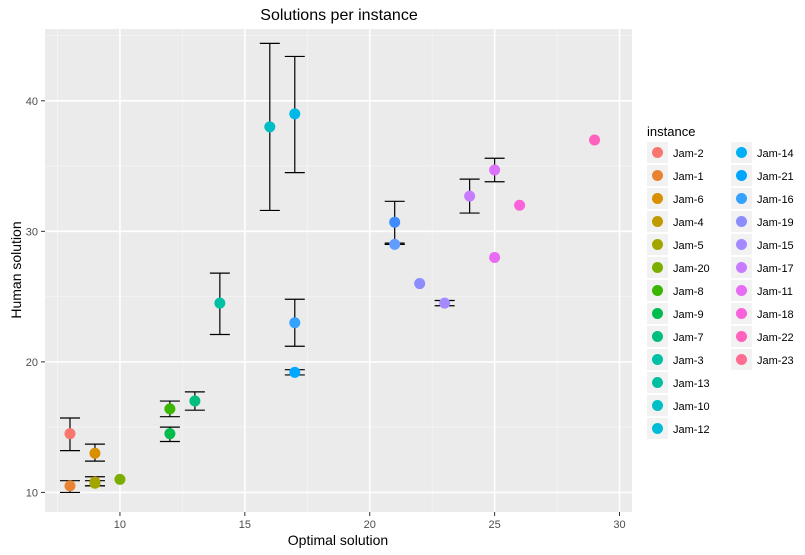  I want to click on legend-item-jam-7: Jam-7, so click(675, 336).